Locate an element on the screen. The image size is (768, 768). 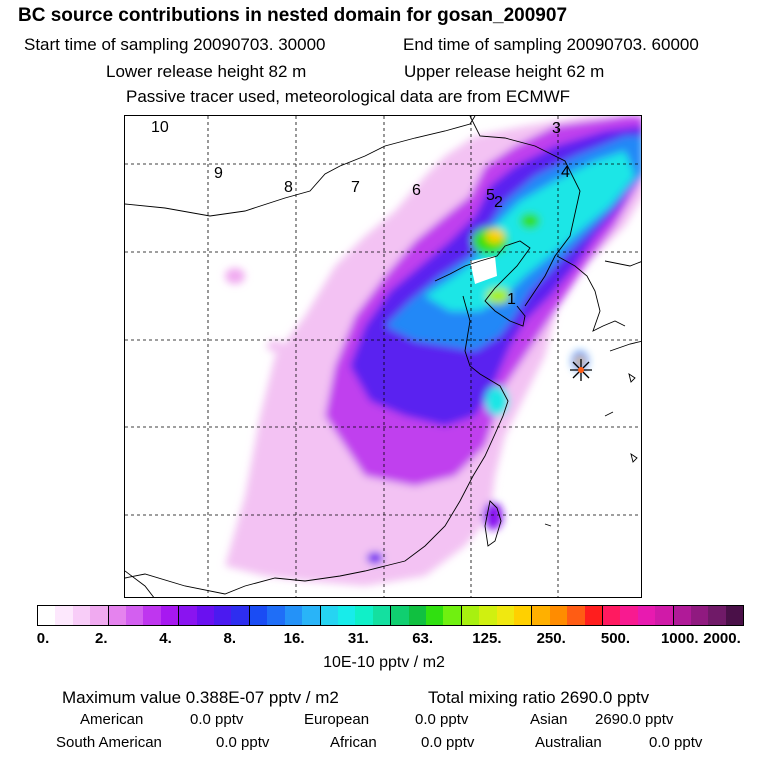
source-value-american: 0.0 pptv is located at coordinates (217, 719).